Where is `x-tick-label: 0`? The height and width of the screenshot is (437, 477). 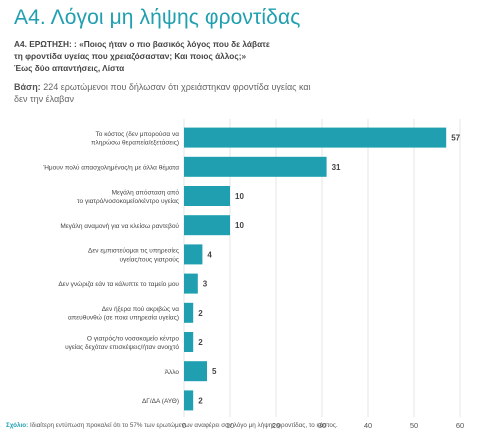 x-tick-label: 0 is located at coordinates (184, 425).